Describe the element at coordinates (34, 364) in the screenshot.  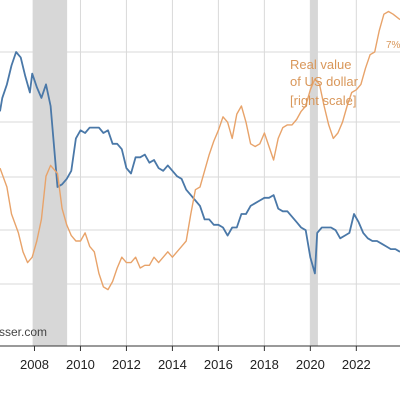
I see `x-tick-label: 2008` at that location.